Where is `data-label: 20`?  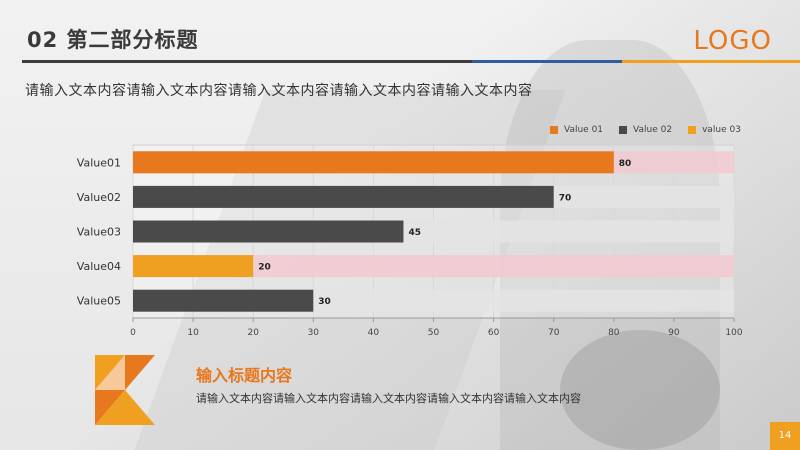 data-label: 20 is located at coordinates (264, 268).